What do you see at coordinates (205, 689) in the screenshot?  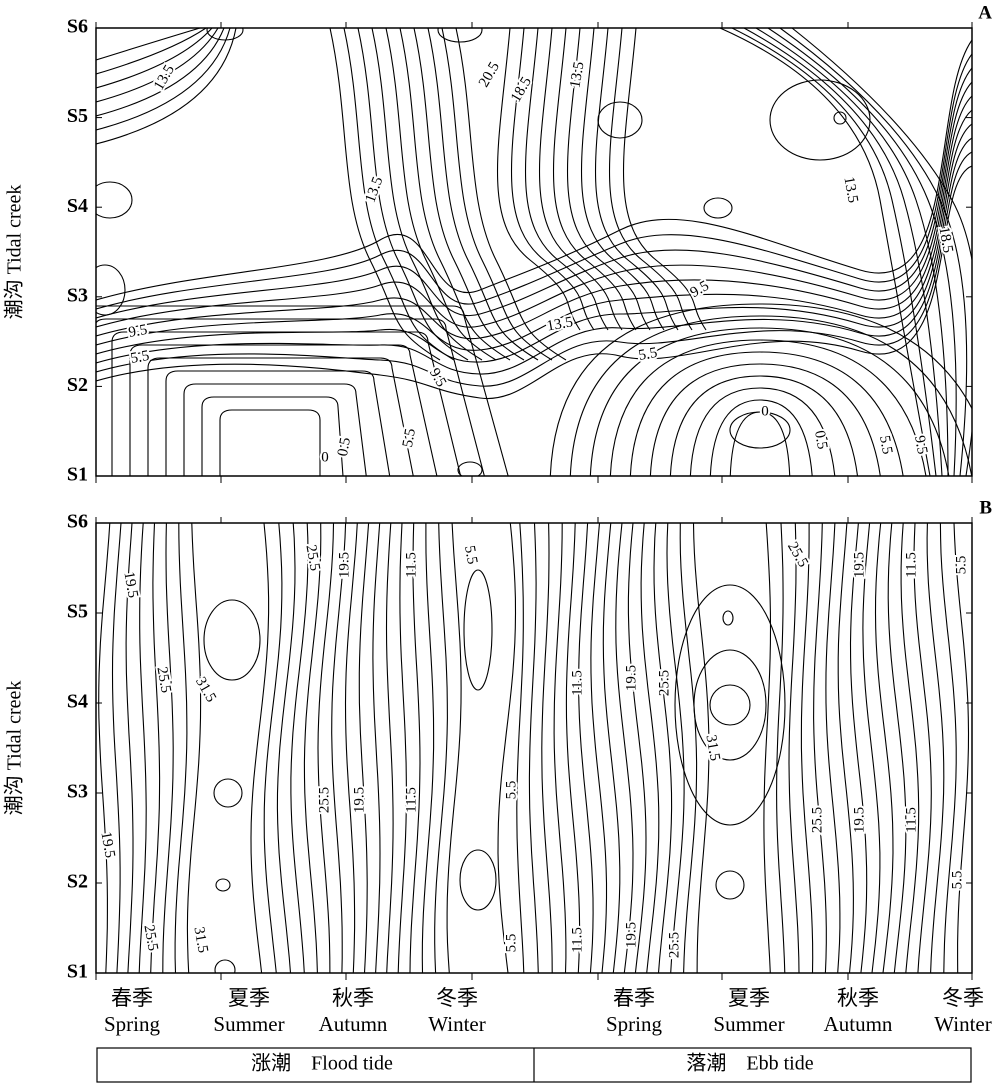 I see `contour-label: 31.5` at bounding box center [205, 689].